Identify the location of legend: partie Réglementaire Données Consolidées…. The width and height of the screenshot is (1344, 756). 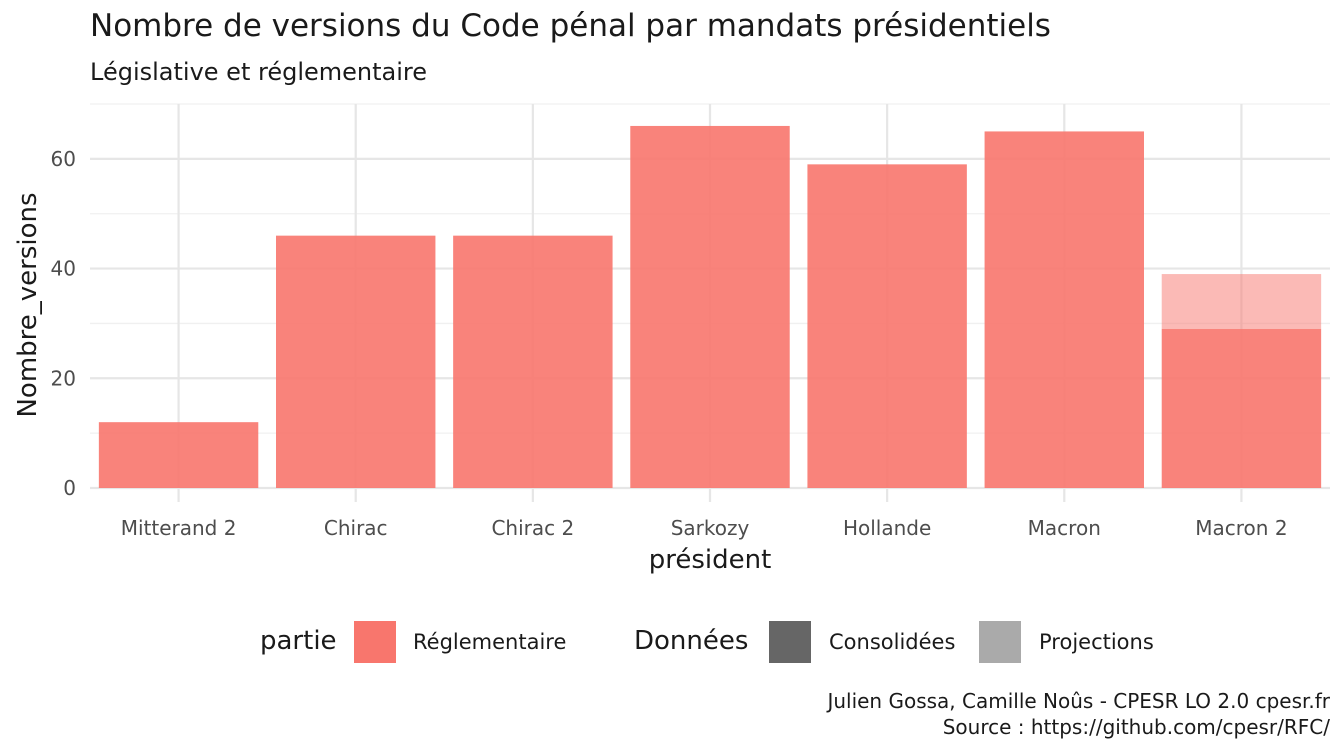
(672, 644).